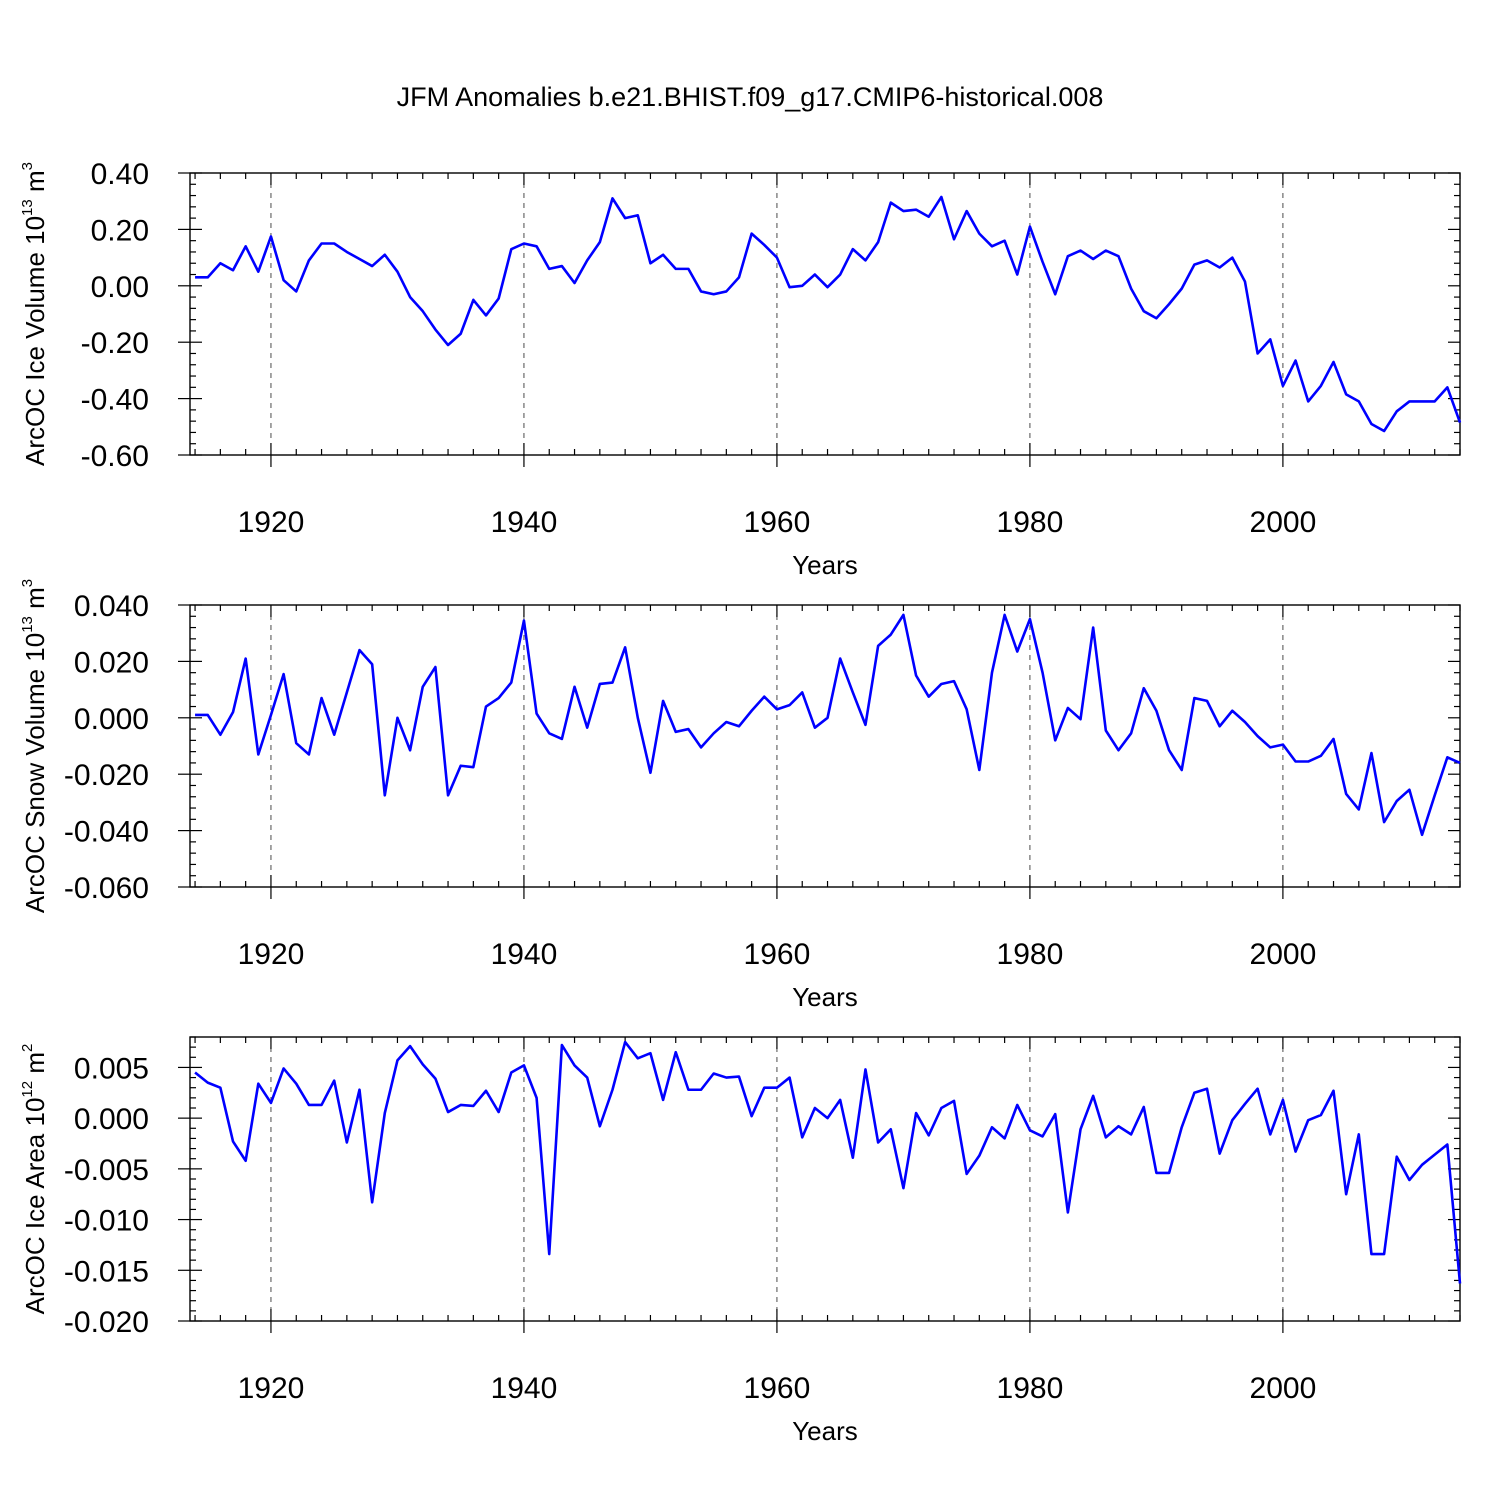 This screenshot has height=1505, width=1500. What do you see at coordinates (120, 230) in the screenshot?
I see `y-tick-label: 0.20` at bounding box center [120, 230].